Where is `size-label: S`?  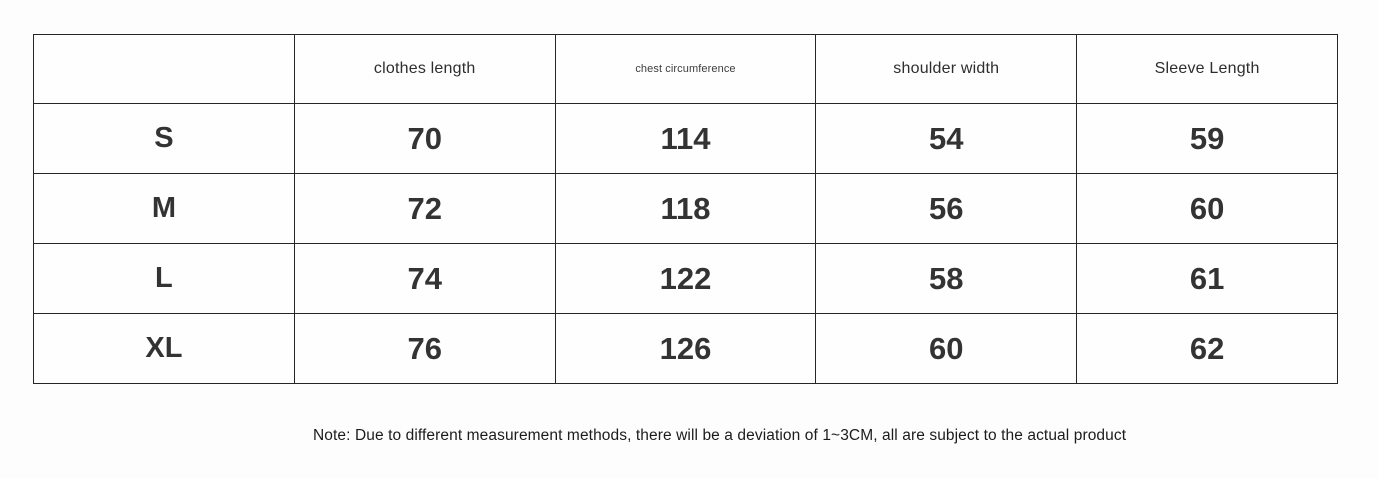 size-label: S is located at coordinates (164, 138).